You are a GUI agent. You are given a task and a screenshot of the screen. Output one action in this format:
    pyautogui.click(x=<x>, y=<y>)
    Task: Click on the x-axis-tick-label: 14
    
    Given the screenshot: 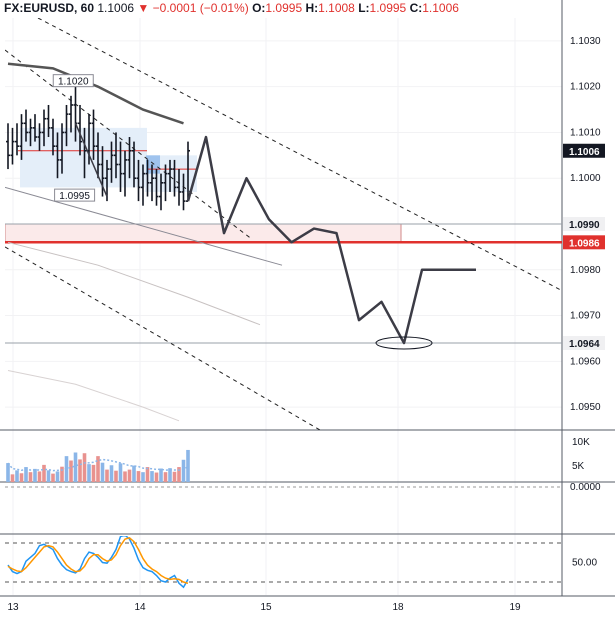 What is the action you would take?
    pyautogui.click(x=140, y=607)
    